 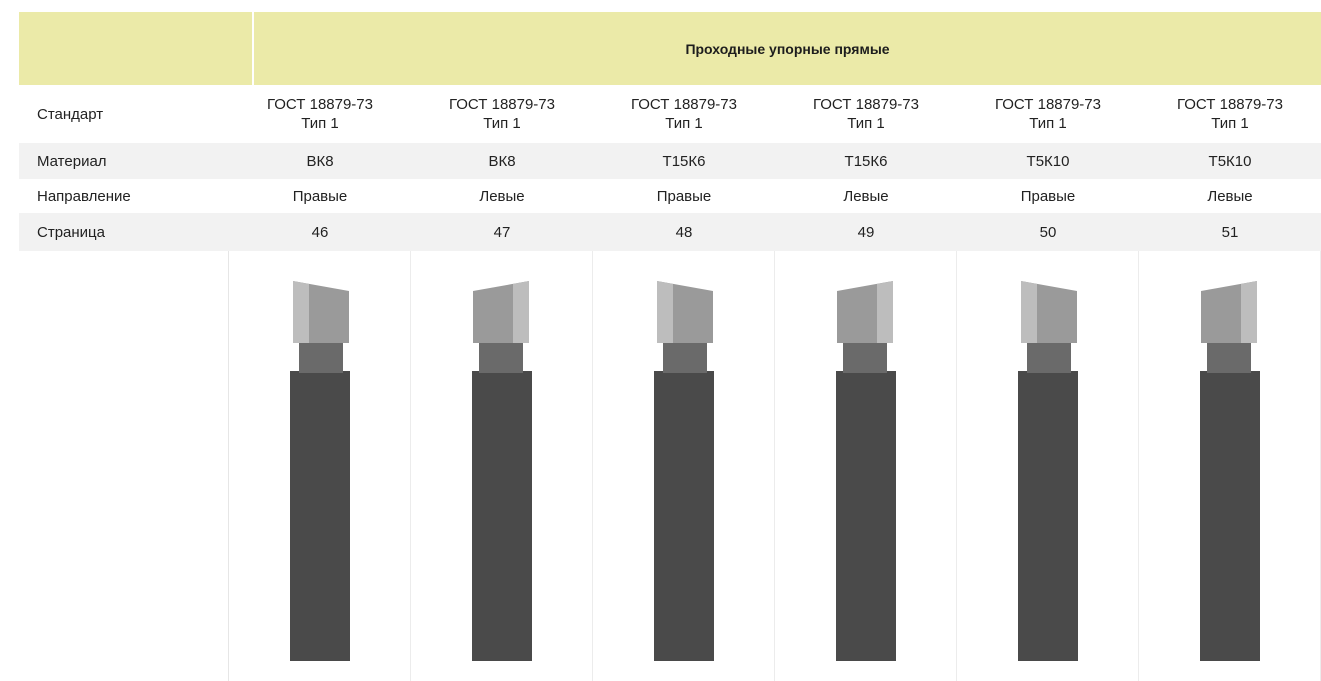 I want to click on row-label-standard: Стандарт, so click(x=70, y=114).